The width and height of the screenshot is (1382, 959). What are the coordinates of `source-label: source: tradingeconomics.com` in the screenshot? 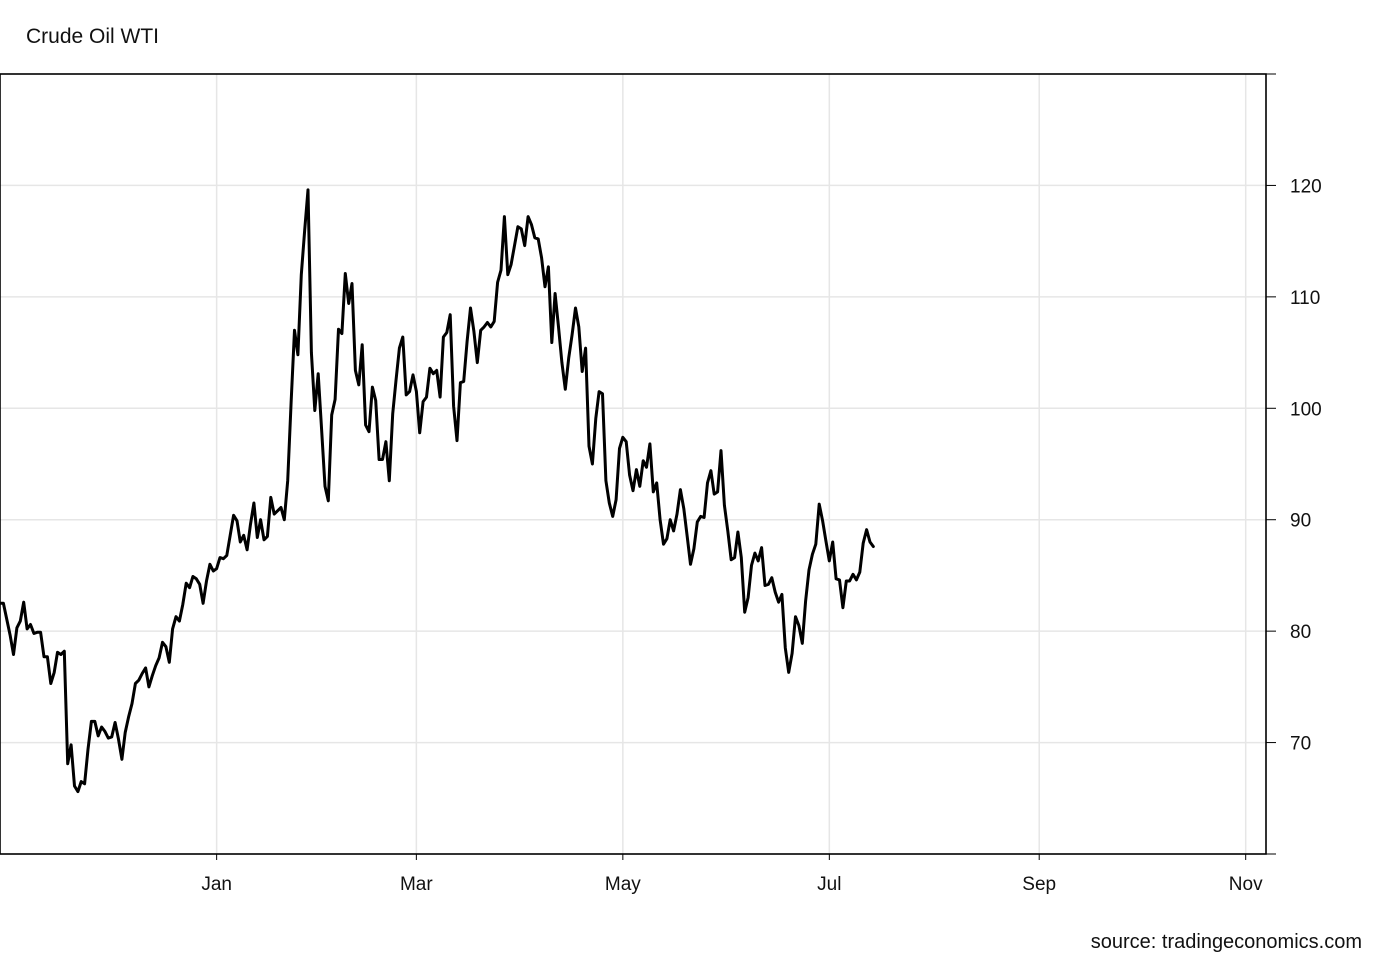 It's located at (1226, 942).